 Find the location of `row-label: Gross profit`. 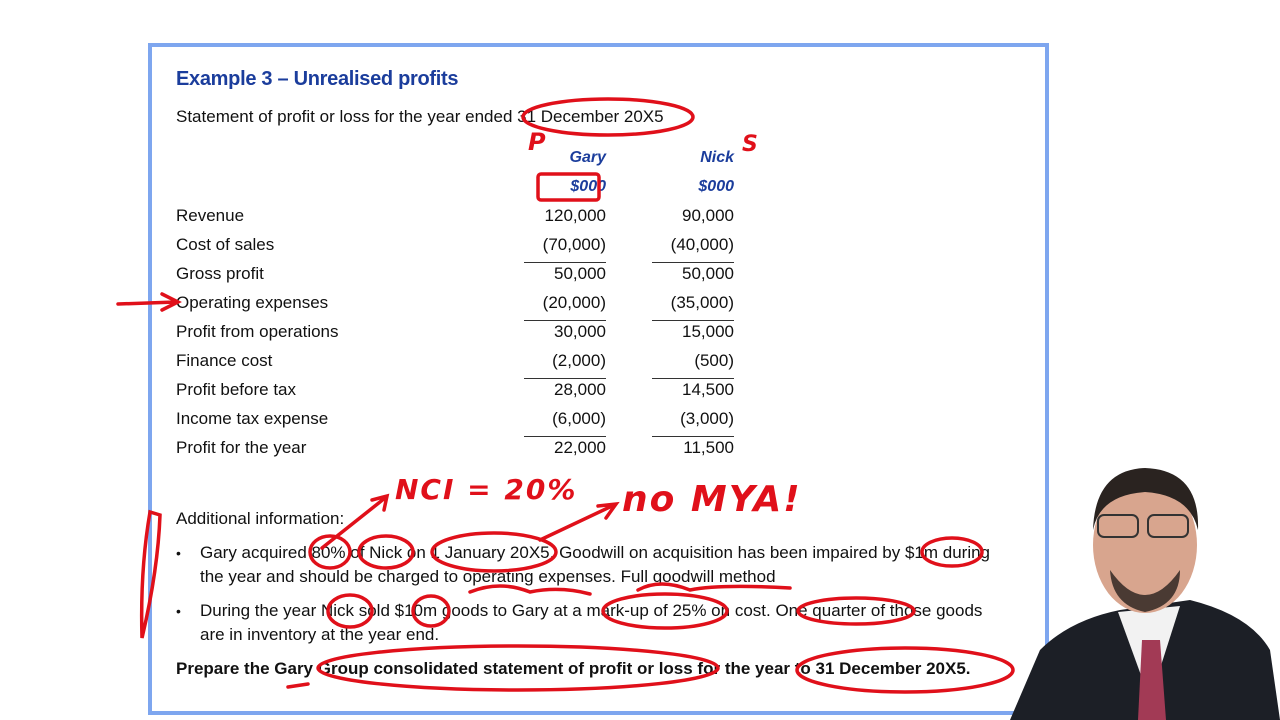

row-label: Gross profit is located at coordinates (220, 273).